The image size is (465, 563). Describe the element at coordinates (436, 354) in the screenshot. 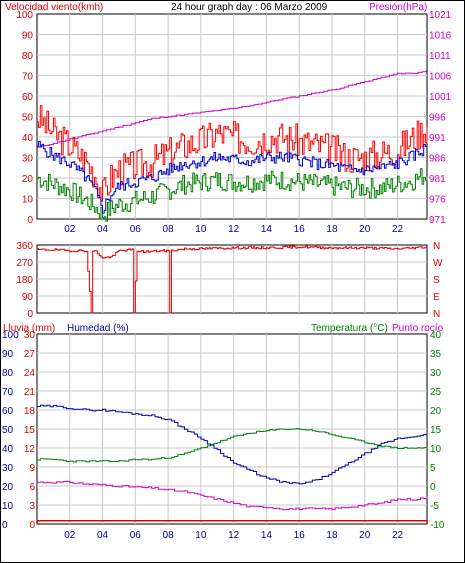

I see `temperature-tick-label: 35` at that location.